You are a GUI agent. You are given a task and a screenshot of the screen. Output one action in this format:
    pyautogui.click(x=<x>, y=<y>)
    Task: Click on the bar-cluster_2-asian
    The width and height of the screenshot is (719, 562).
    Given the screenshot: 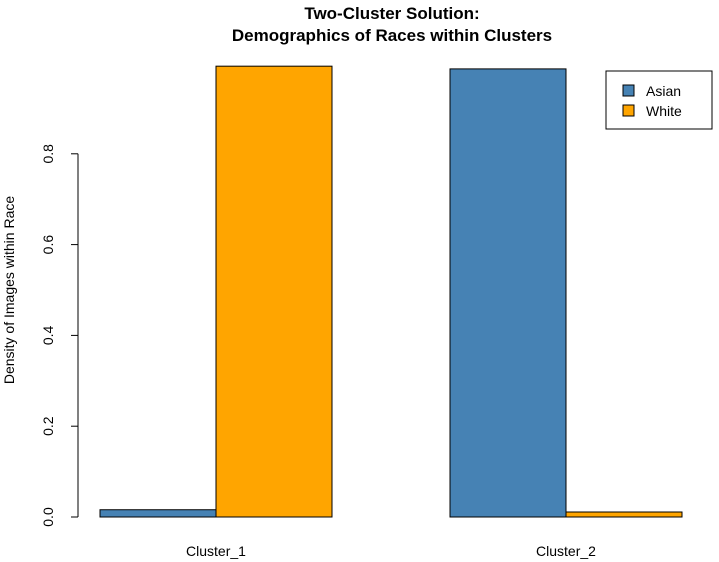 What is the action you would take?
    pyautogui.click(x=508, y=293)
    